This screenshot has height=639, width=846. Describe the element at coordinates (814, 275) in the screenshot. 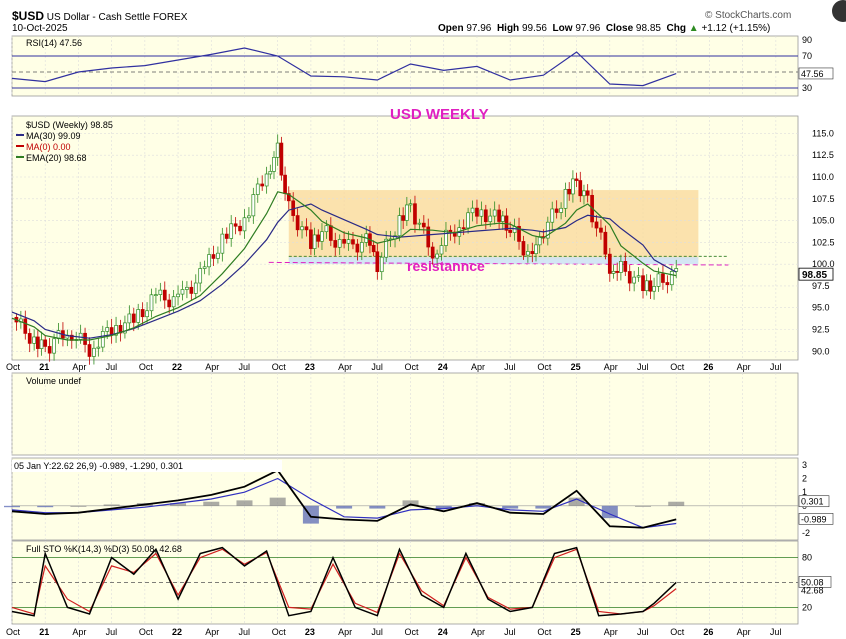

I see `last-price-label: 98.85` at that location.